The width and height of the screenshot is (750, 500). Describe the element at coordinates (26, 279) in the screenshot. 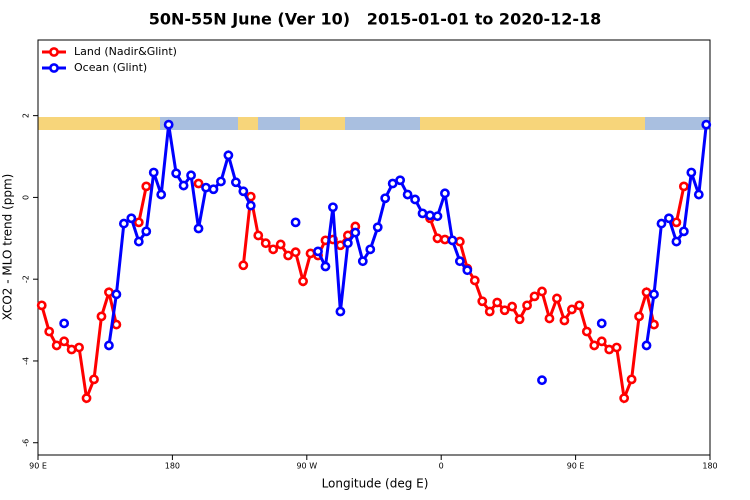

I see `y-tick-label: -2` at that location.